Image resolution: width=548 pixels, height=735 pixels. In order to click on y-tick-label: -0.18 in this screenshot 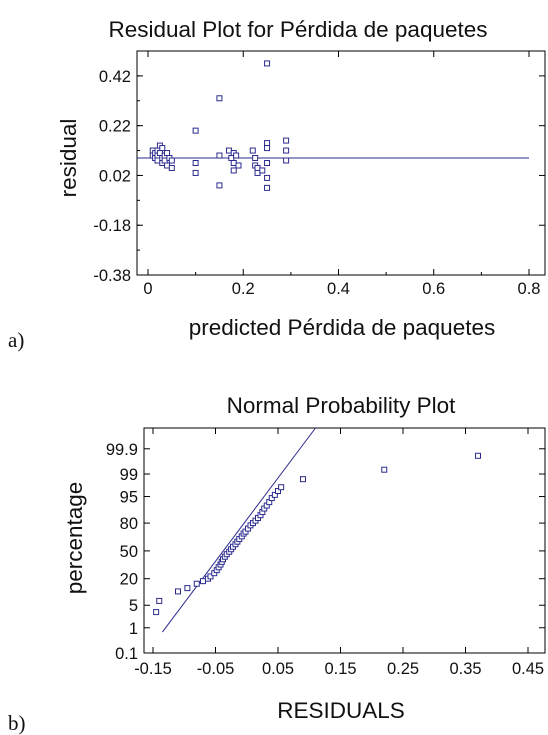, I will do `click(112, 226)`.